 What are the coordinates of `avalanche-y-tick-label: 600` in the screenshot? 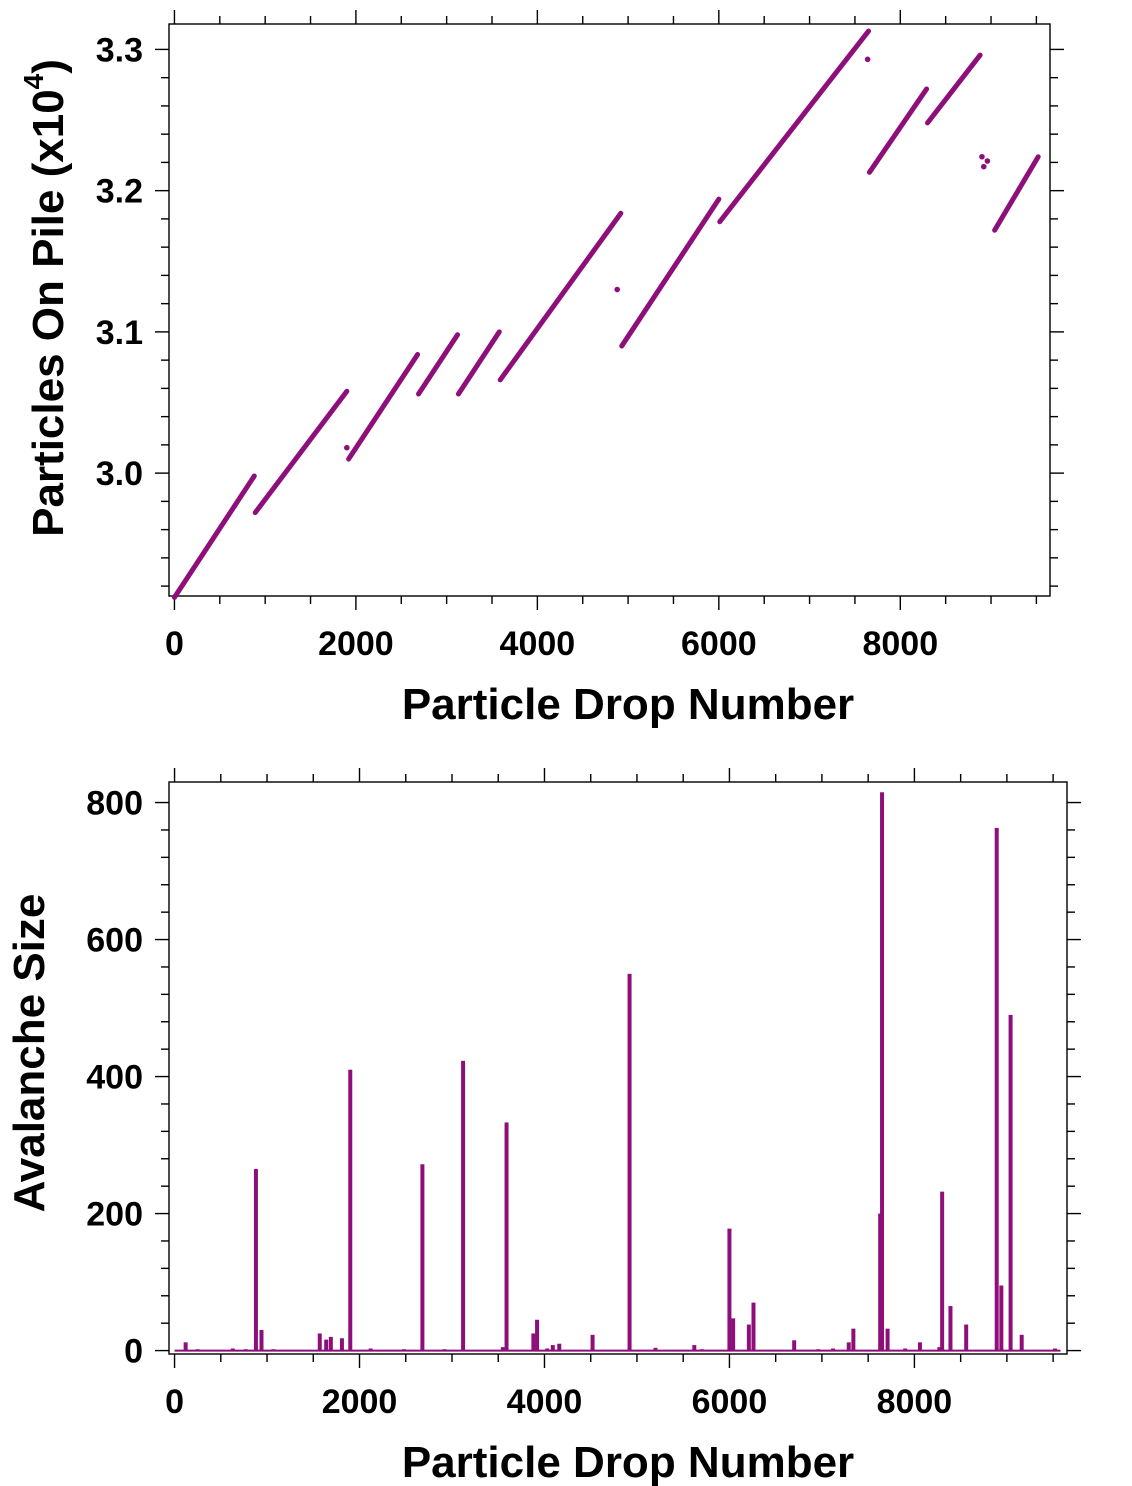 It's located at (114, 941).